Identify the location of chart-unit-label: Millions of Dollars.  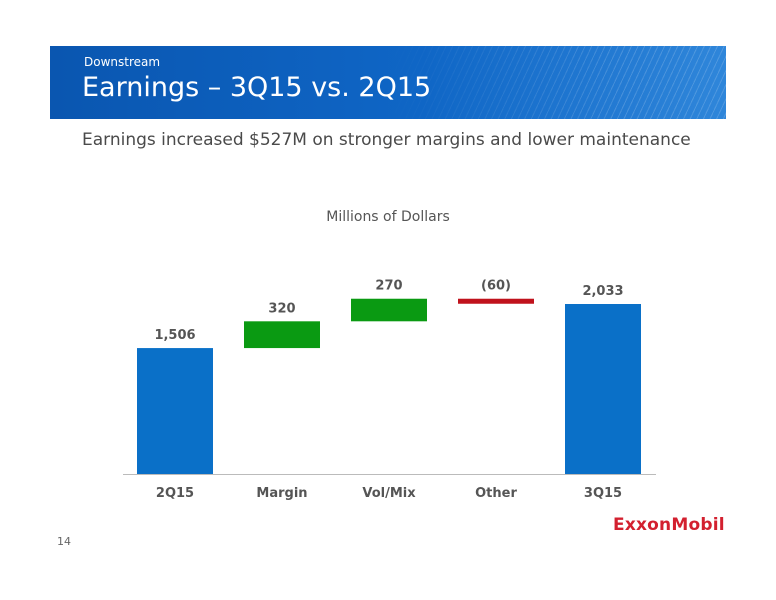
(388, 217).